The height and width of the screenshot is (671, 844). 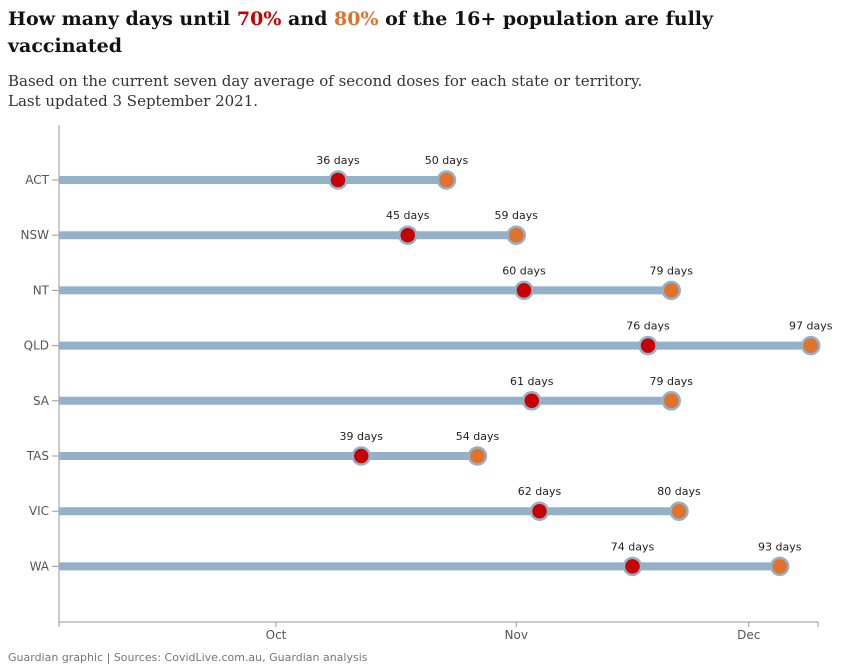 What do you see at coordinates (532, 381) in the screenshot?
I see `data-label-70-percent: 61 days` at bounding box center [532, 381].